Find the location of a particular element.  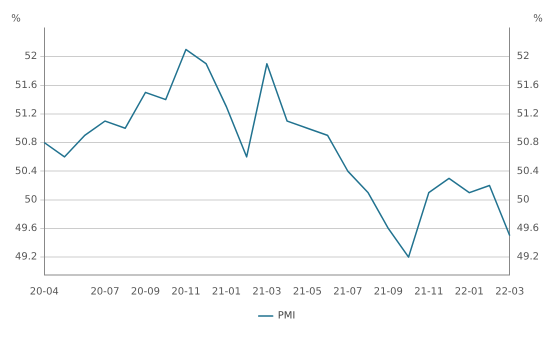

legend-label: PMI is located at coordinates (287, 316).